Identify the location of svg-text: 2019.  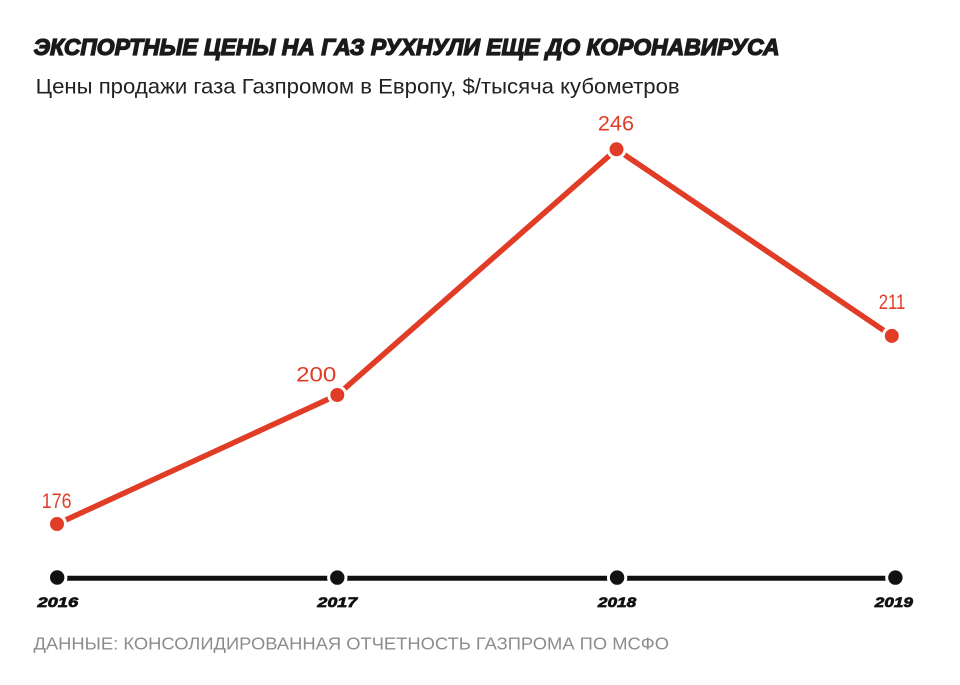
(894, 602).